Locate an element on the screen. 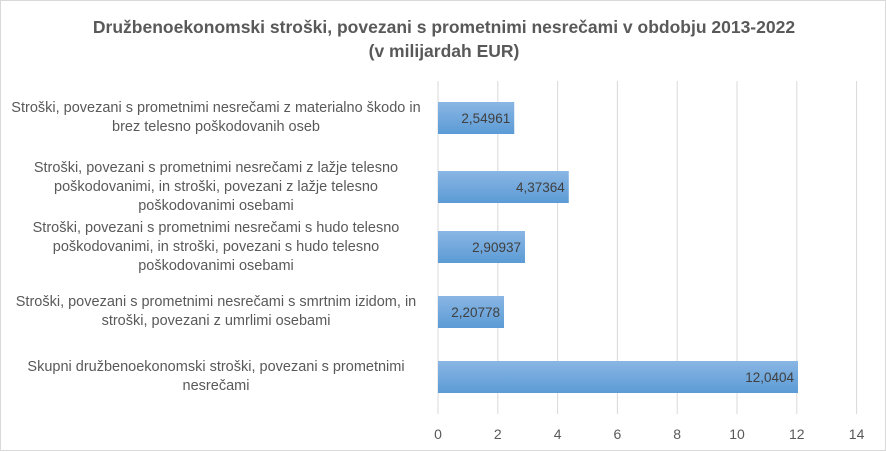 Image resolution: width=886 pixels, height=452 pixels. category-label-line: stroški, povezani z umrlimi osebami is located at coordinates (216, 321).